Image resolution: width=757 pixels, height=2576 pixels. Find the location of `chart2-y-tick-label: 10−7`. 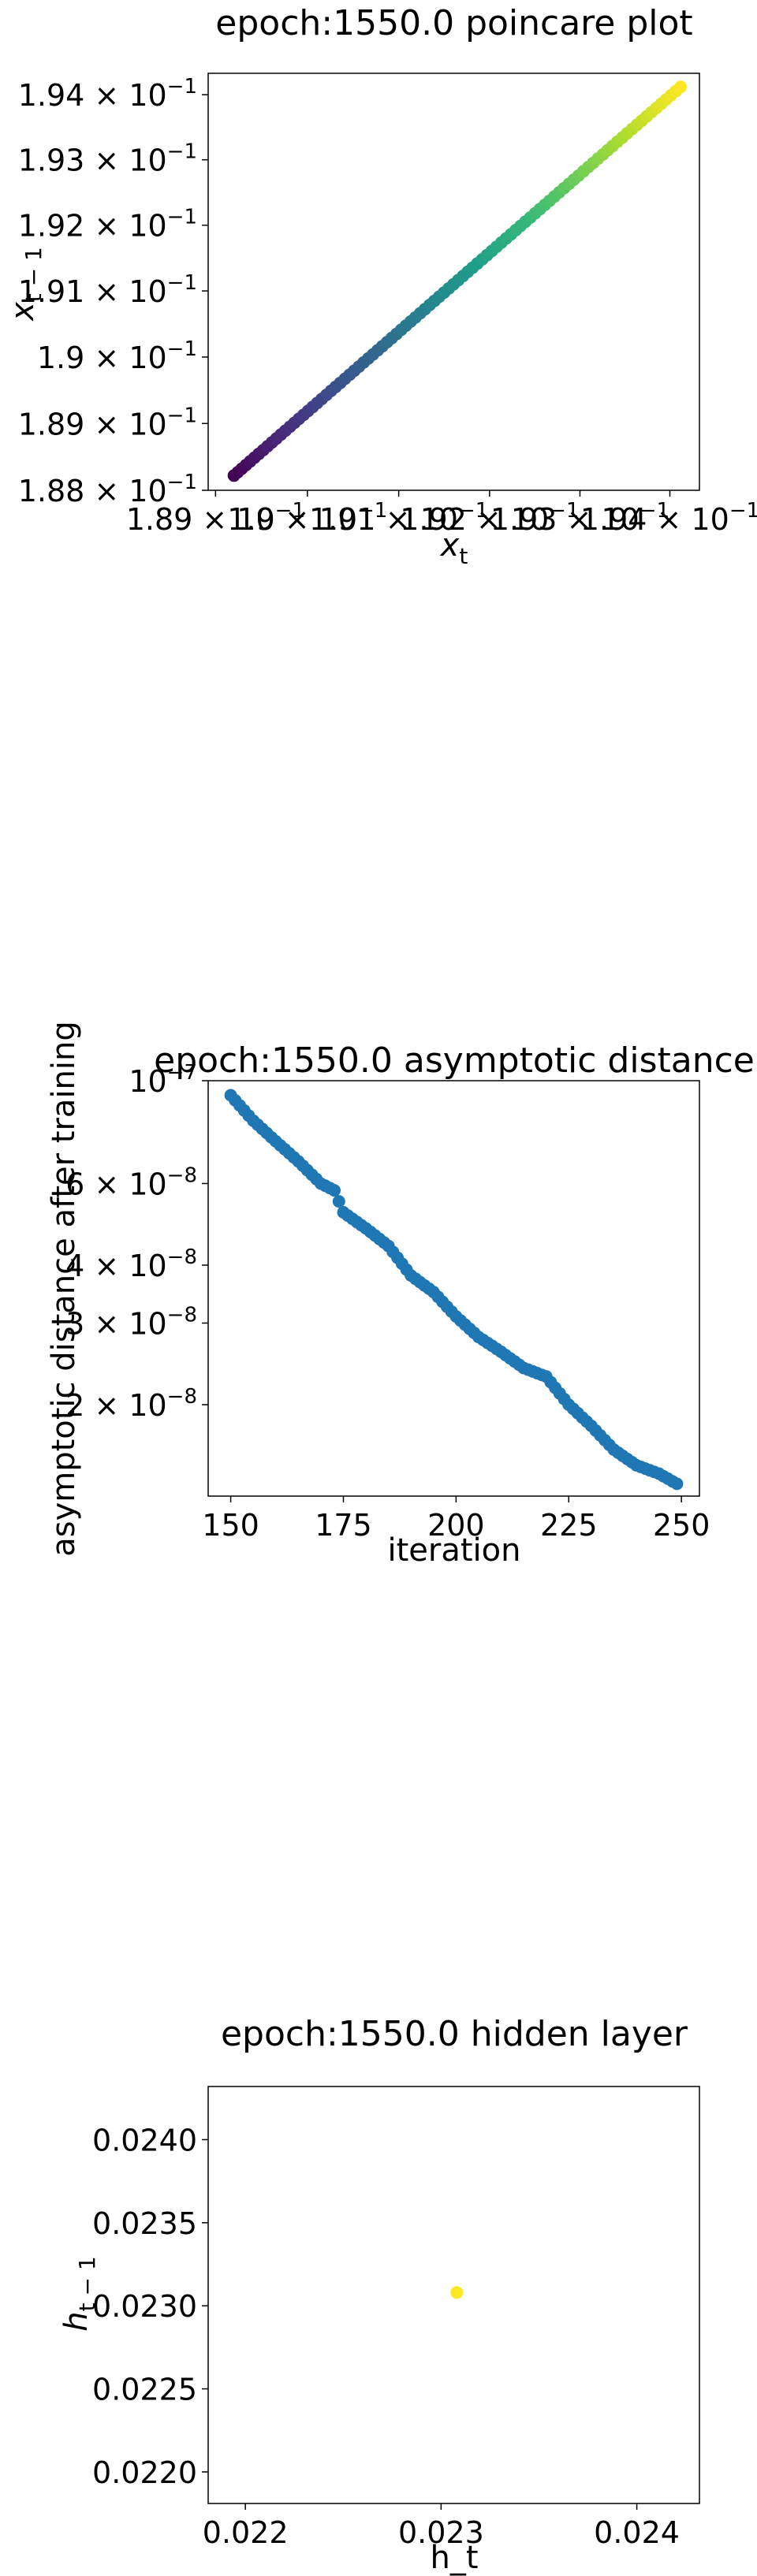

chart2-y-tick-label: 10−7 is located at coordinates (163, 1080).